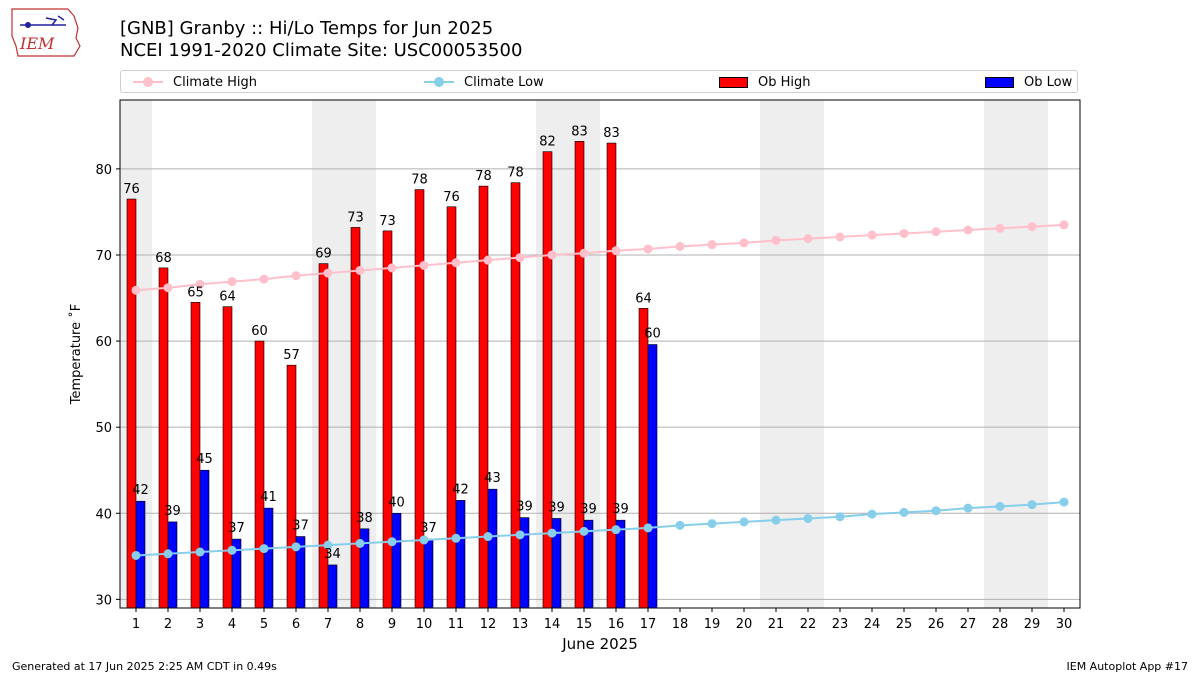 This screenshot has width=1200, height=675. Describe the element at coordinates (439, 82) in the screenshot. I see `climate-low-swatch` at that location.